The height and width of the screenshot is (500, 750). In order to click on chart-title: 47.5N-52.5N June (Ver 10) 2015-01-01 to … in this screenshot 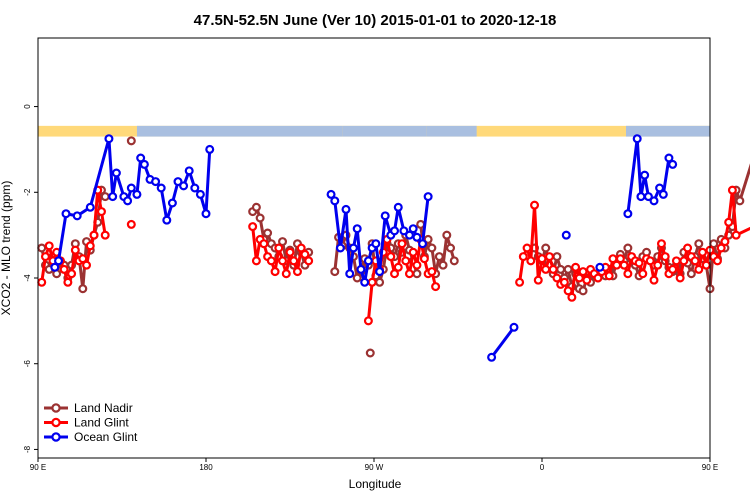, I will do `click(375, 20)`.